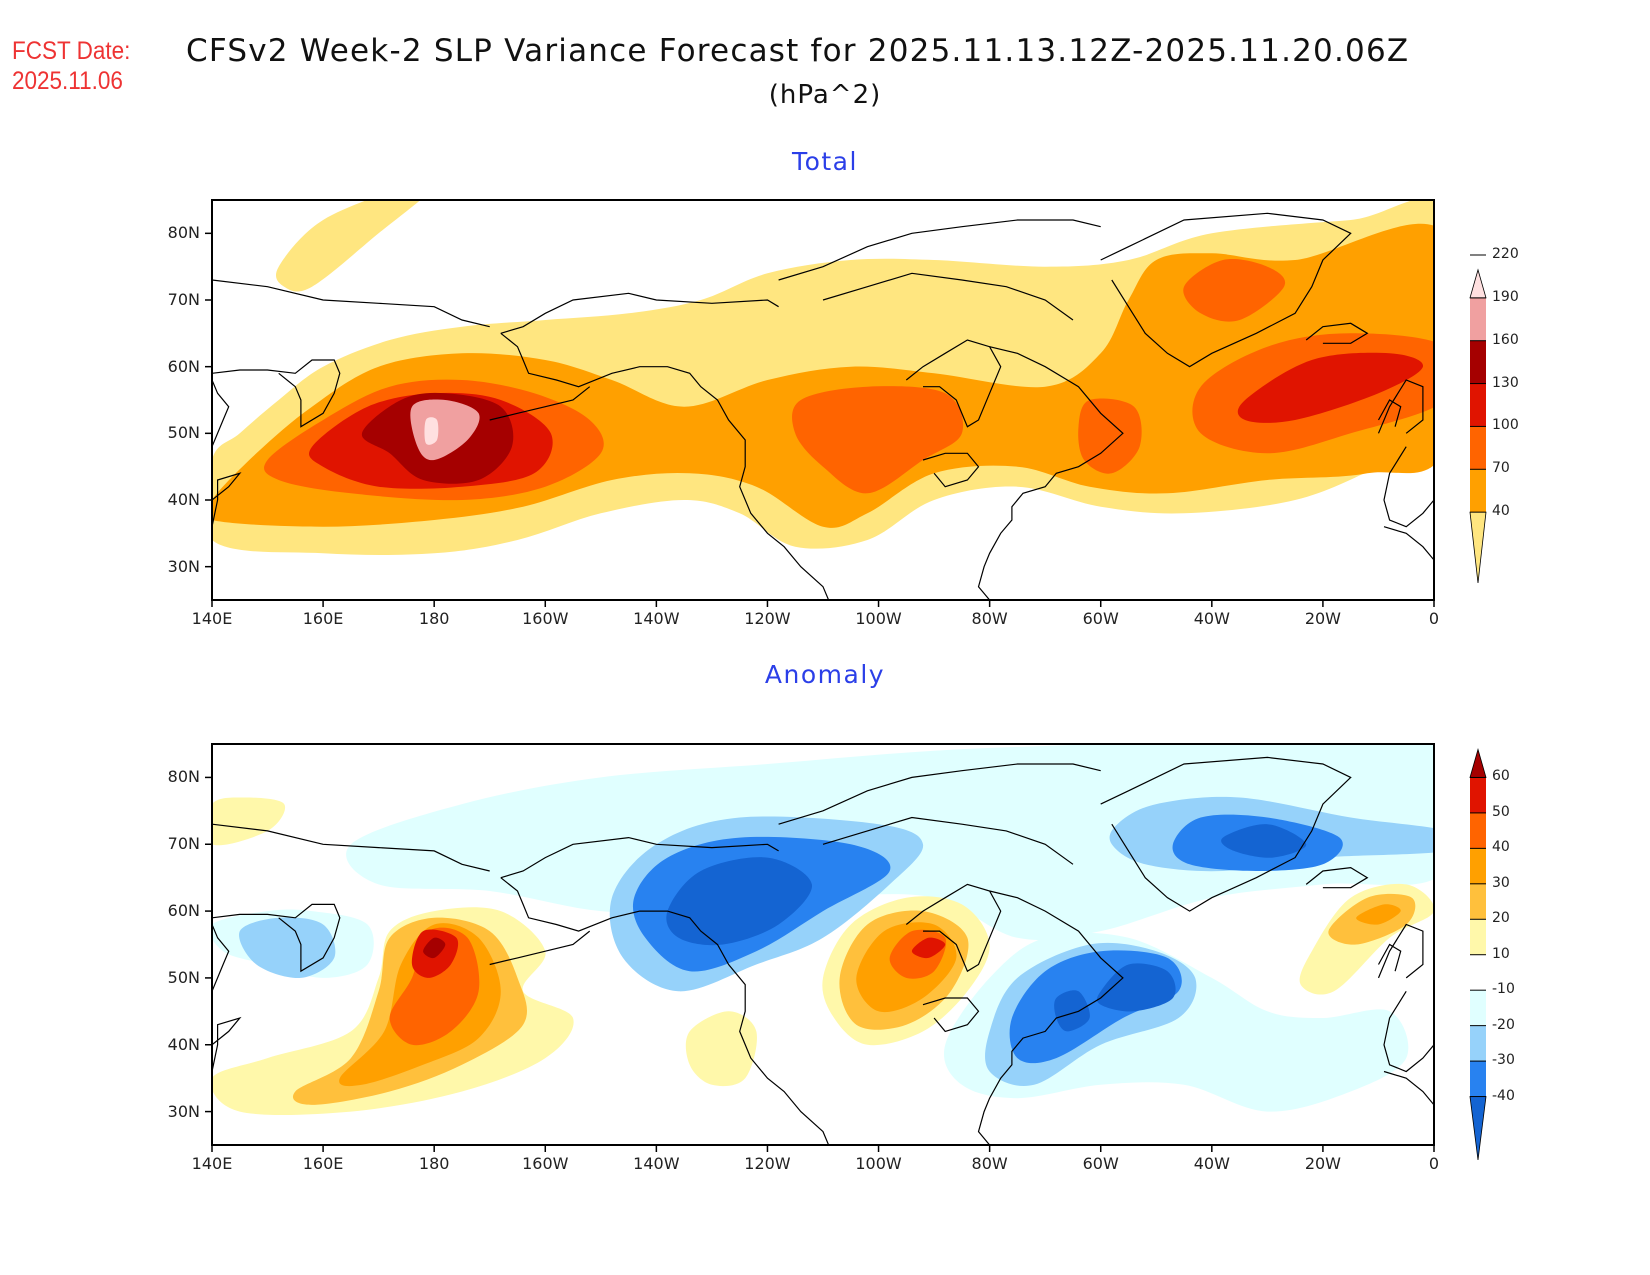  Describe the element at coordinates (1072, 1011) in the screenshot. I see `anom-neg40-nova` at that location.